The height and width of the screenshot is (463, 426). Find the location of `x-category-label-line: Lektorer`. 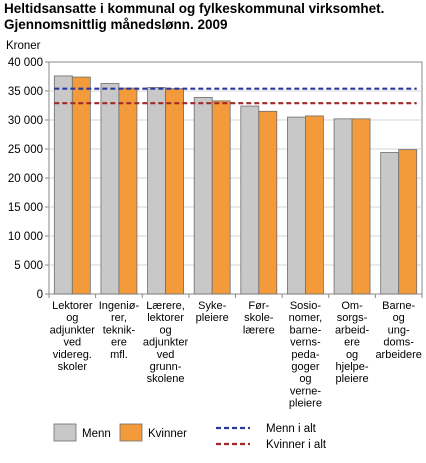

x-category-label-line: Lektorer is located at coordinates (72, 306).